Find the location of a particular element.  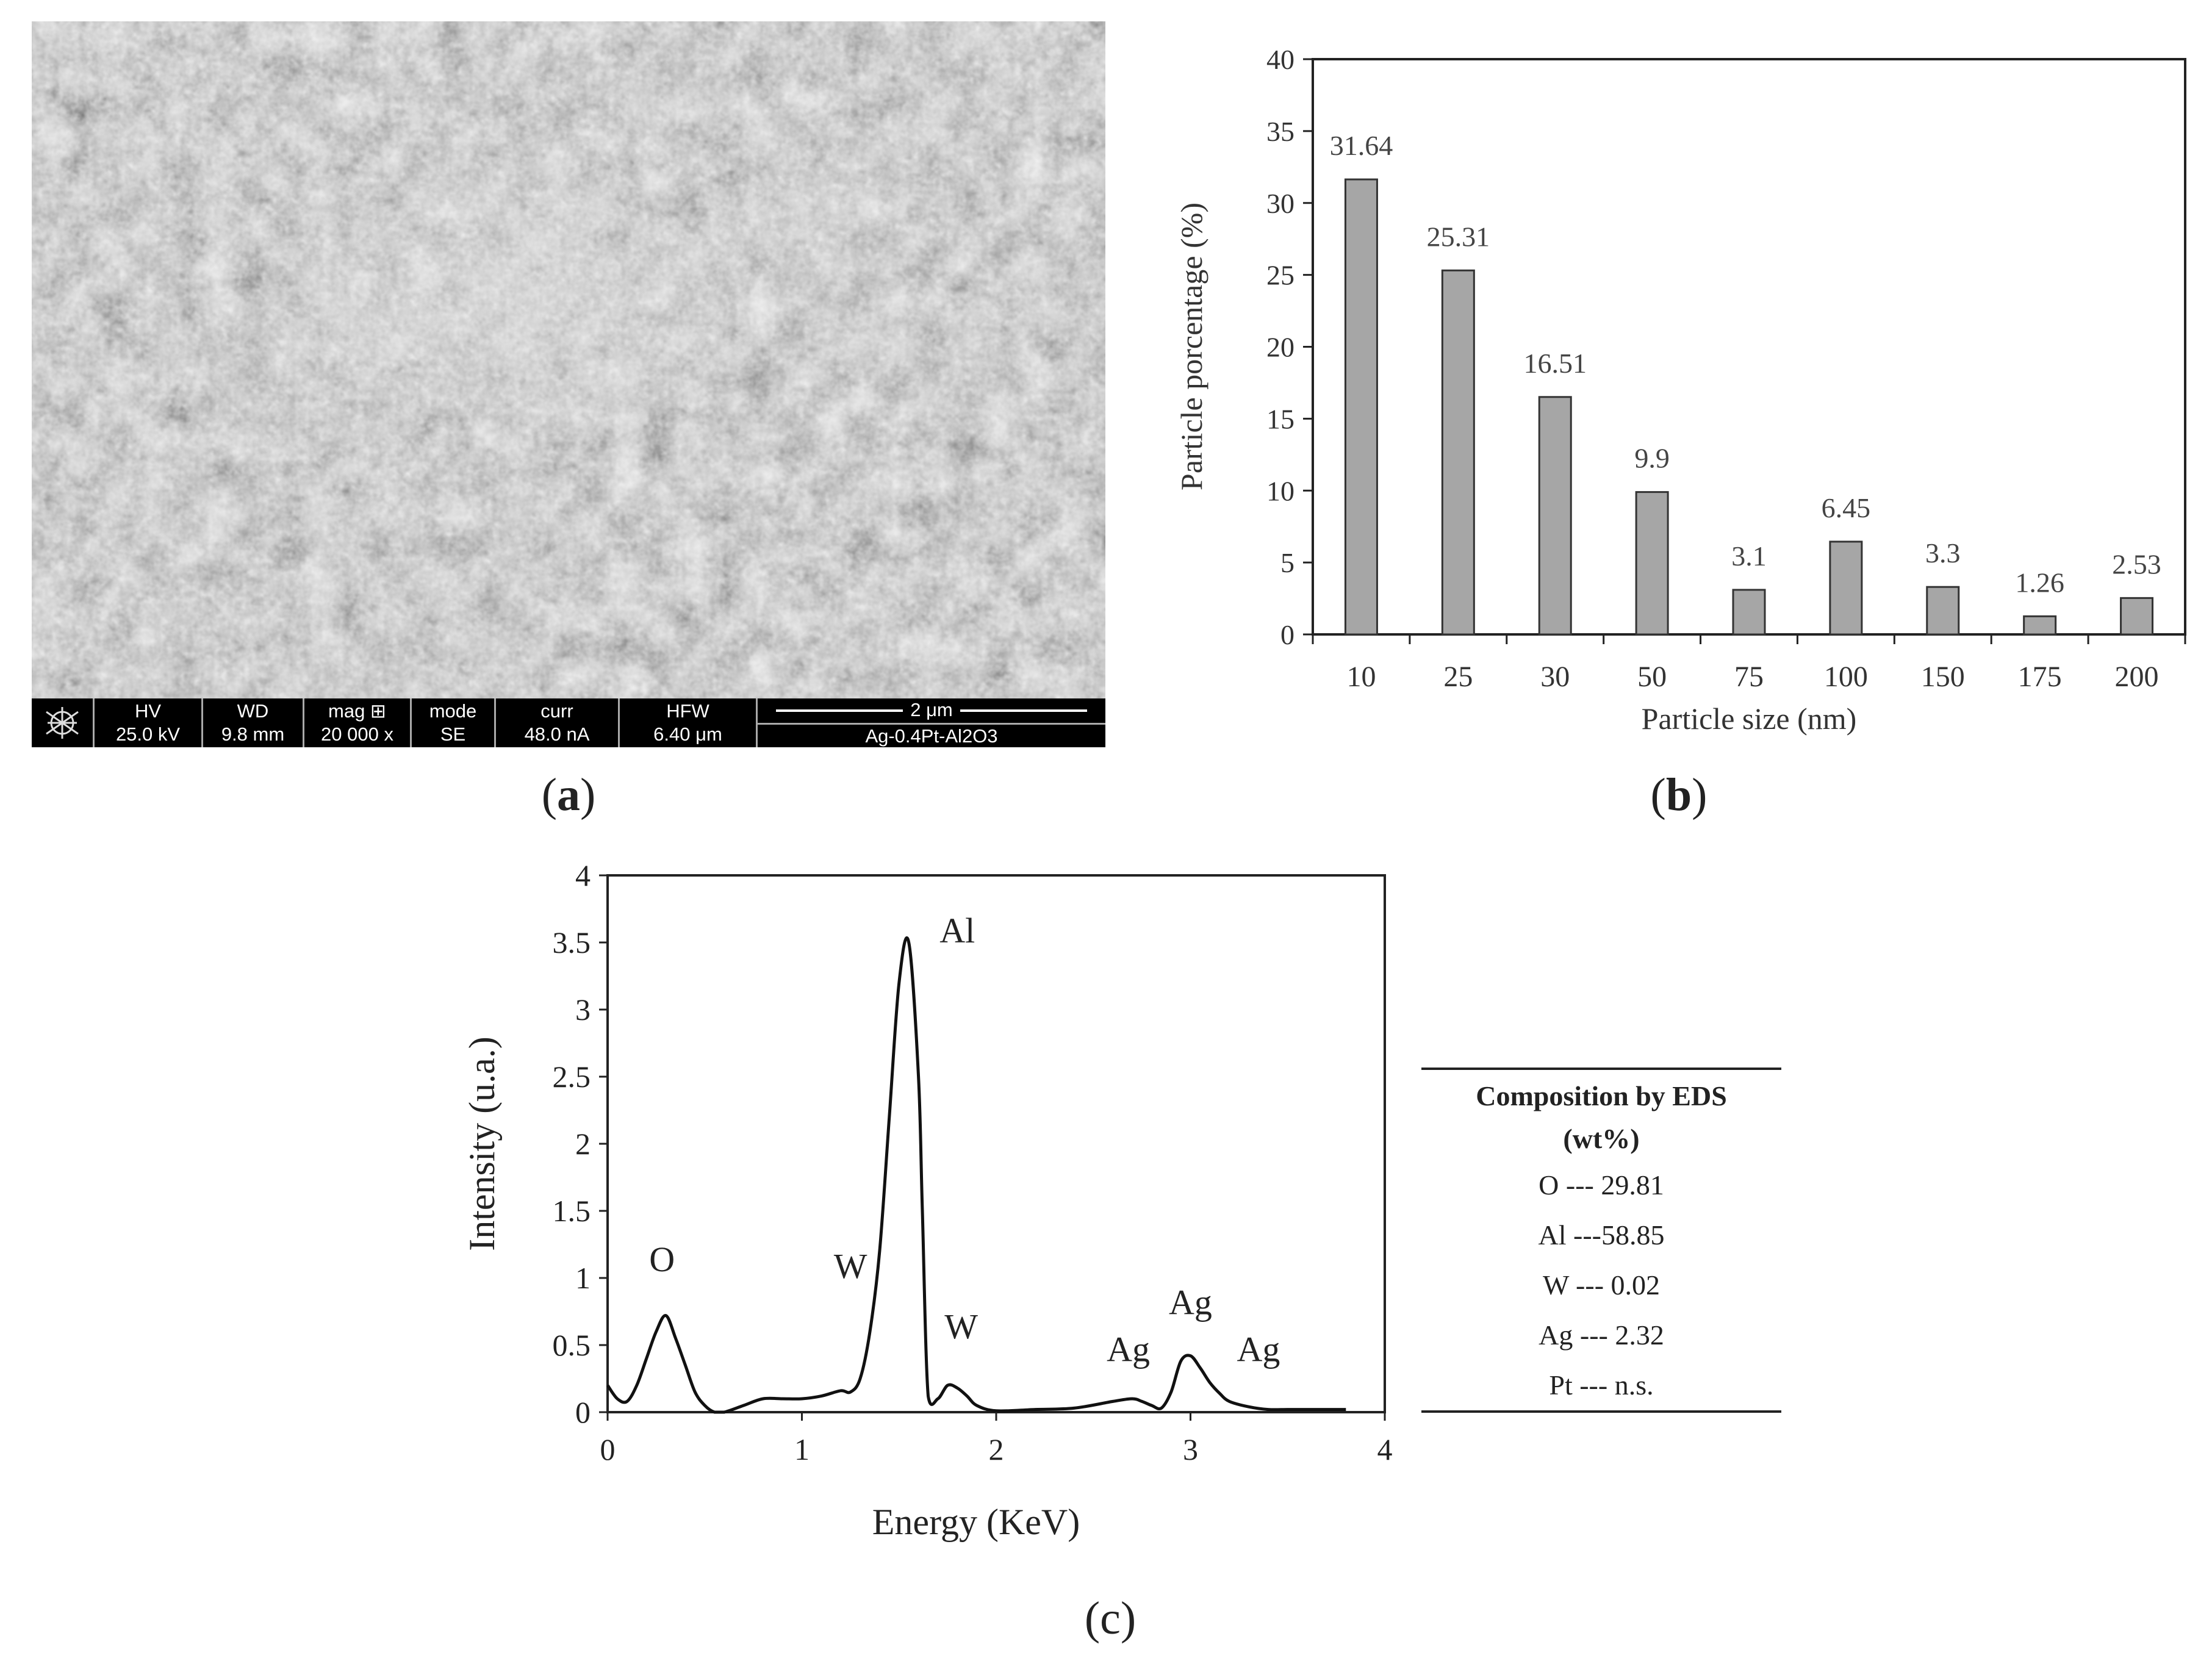

chart-b-data-label: 3.3 is located at coordinates (1943, 553).